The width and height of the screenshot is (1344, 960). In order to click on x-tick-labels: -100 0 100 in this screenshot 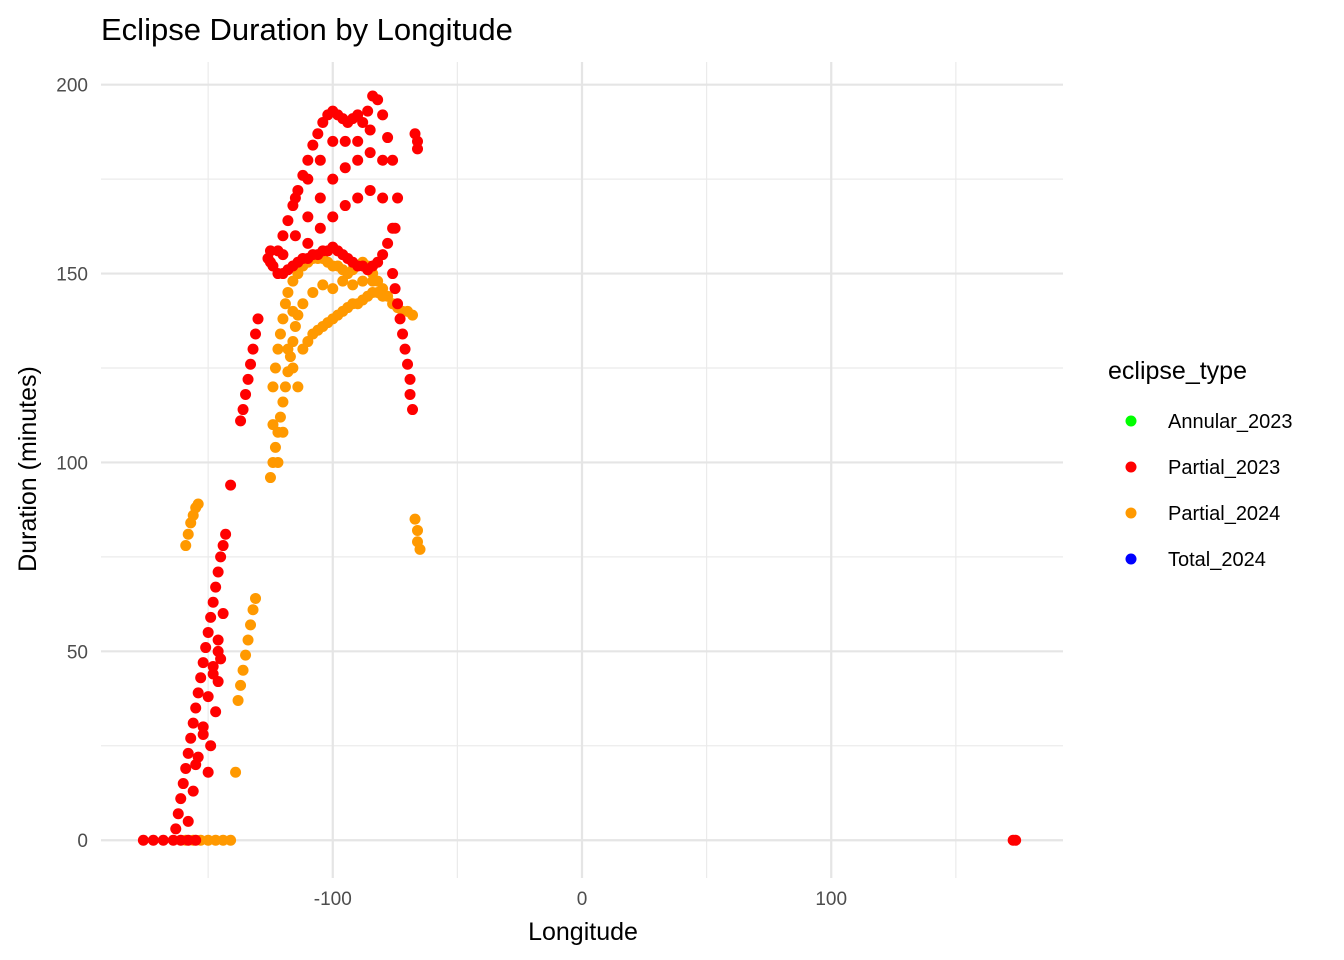, I will do `click(580, 899)`.